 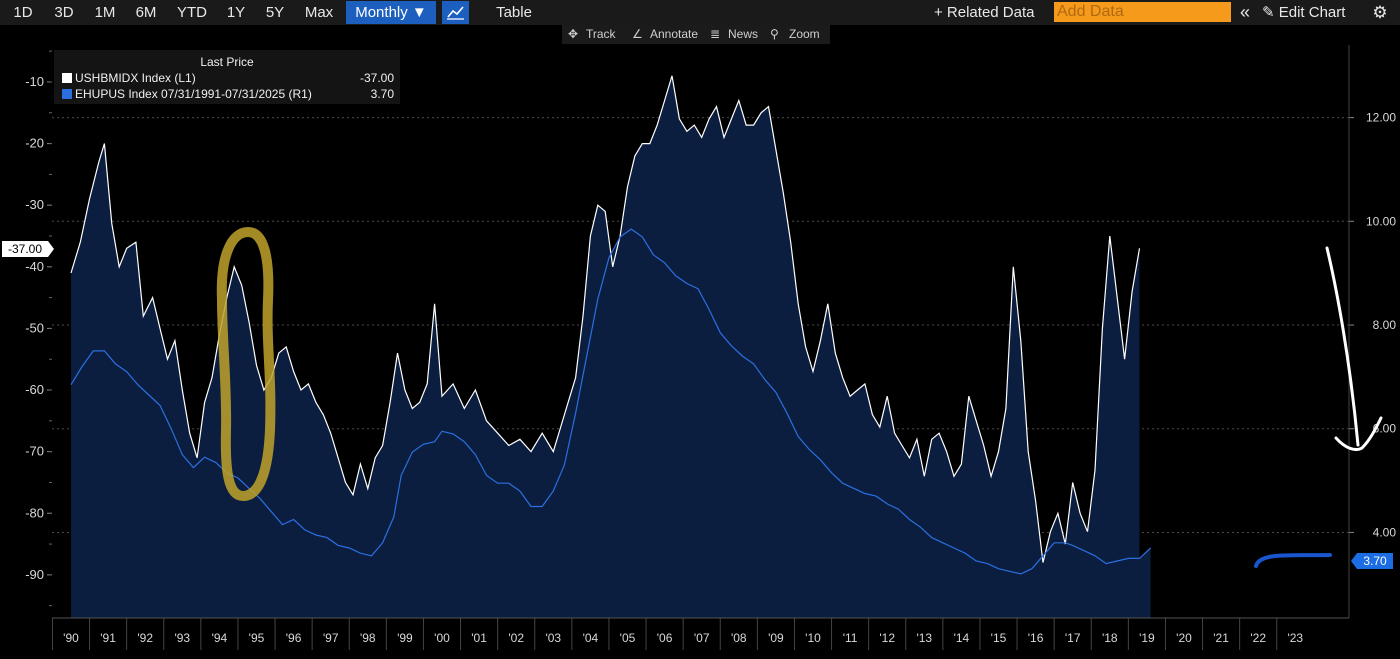 I want to click on zoom-button: Zoom, so click(x=804, y=34).